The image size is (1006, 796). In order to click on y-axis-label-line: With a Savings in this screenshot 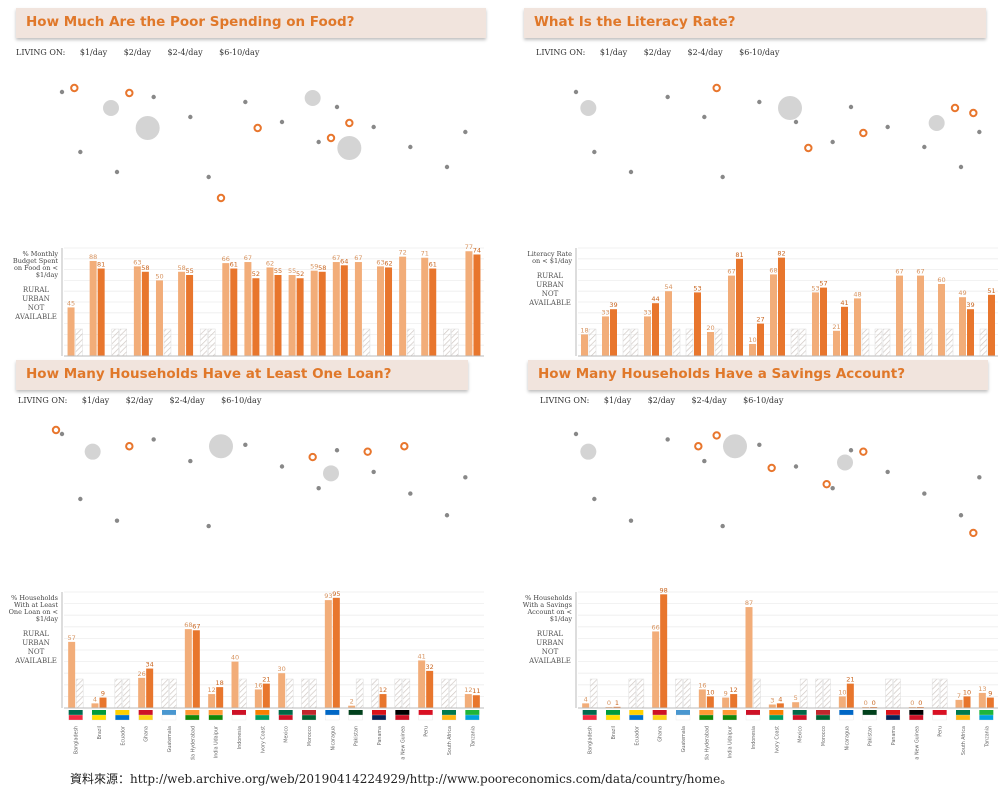, I will do `click(547, 605)`.